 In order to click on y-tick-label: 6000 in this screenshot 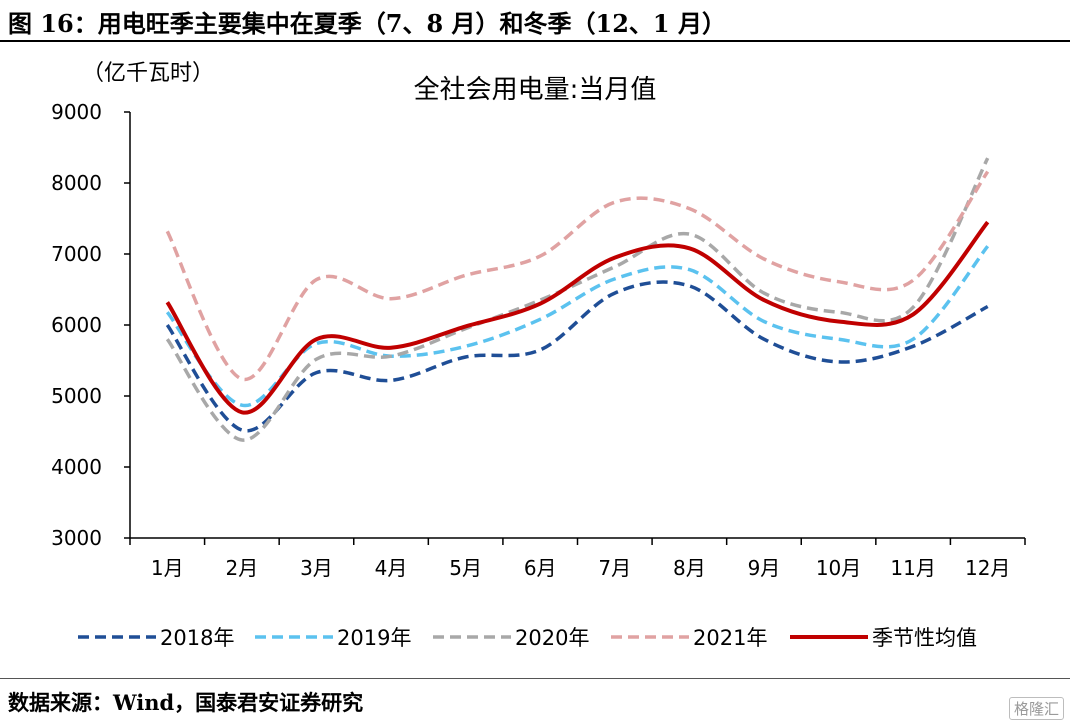, I will do `click(76, 325)`.